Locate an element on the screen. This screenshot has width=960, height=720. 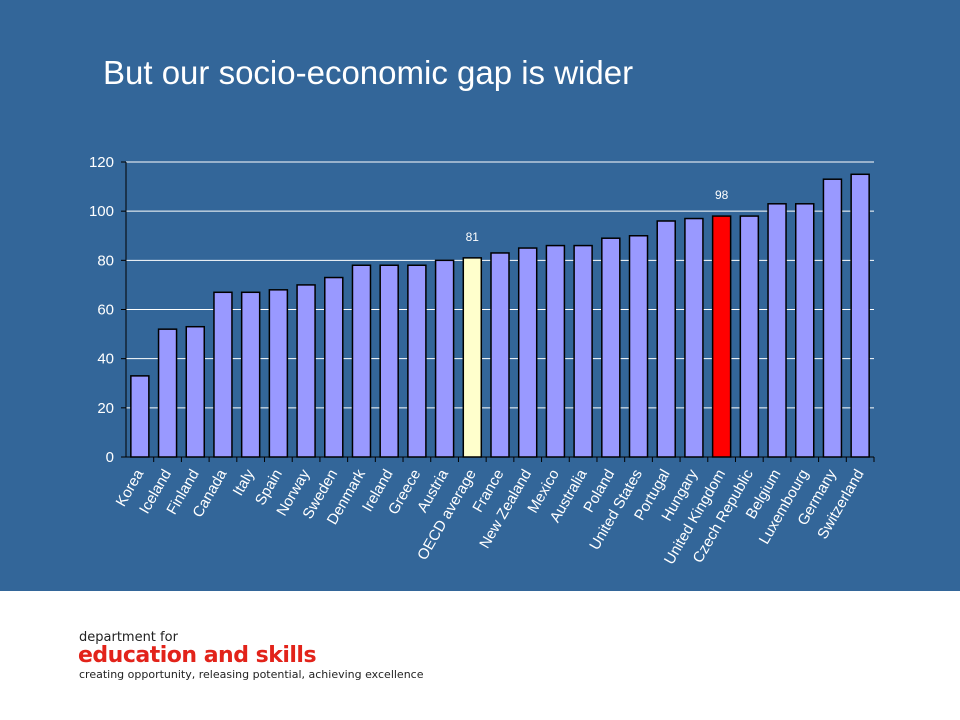
y-tick-label: 120 is located at coordinates (101, 162).